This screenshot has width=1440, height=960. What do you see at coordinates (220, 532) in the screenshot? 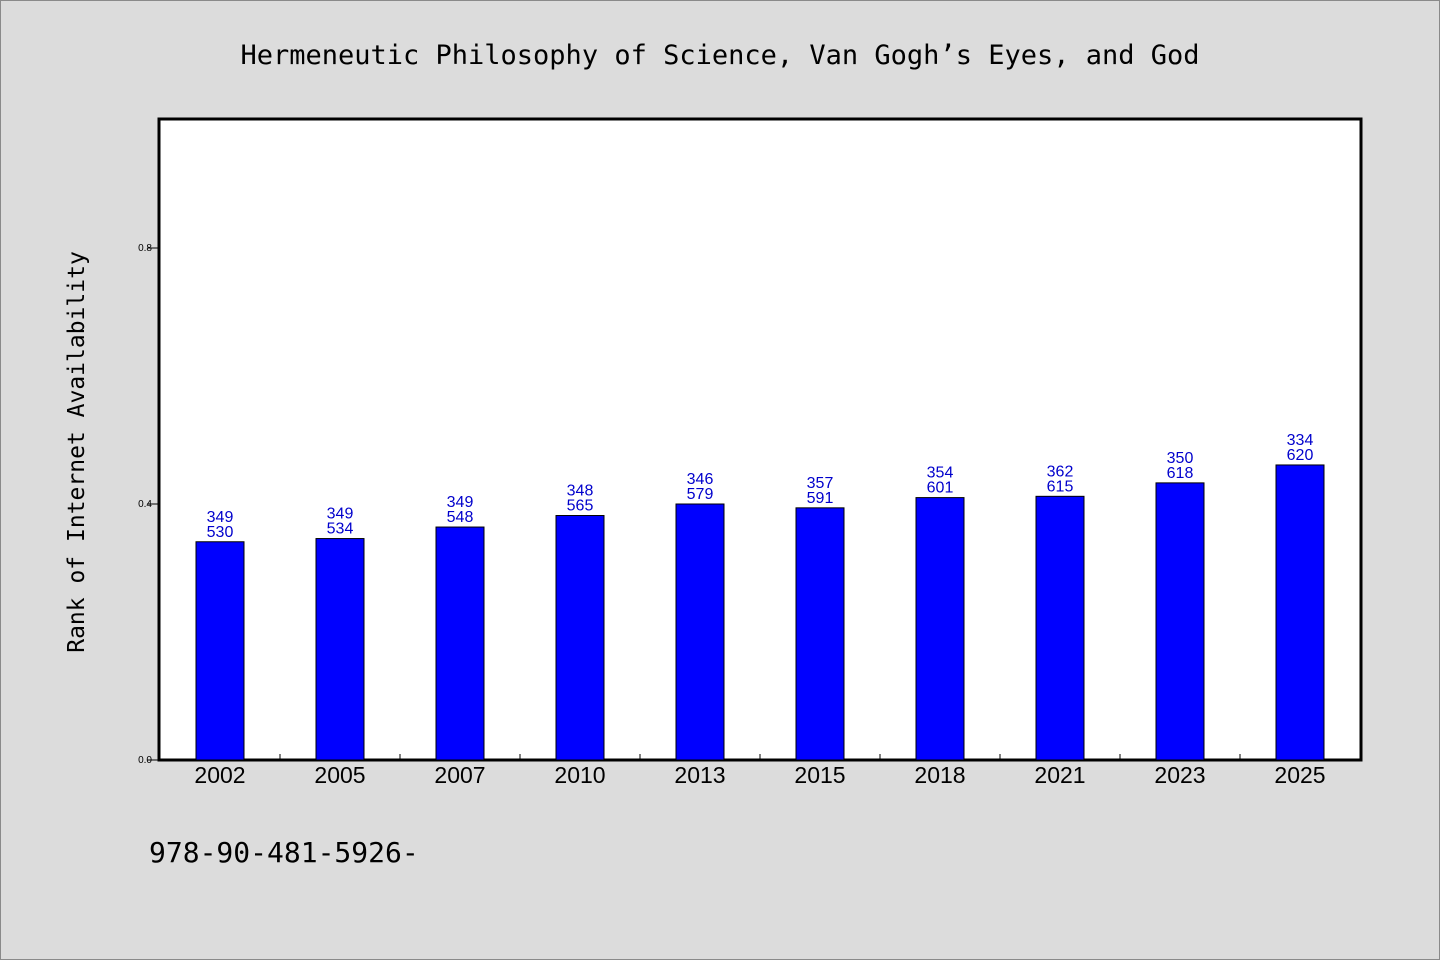
I see `bar-label-bottom: 530` at bounding box center [220, 532].